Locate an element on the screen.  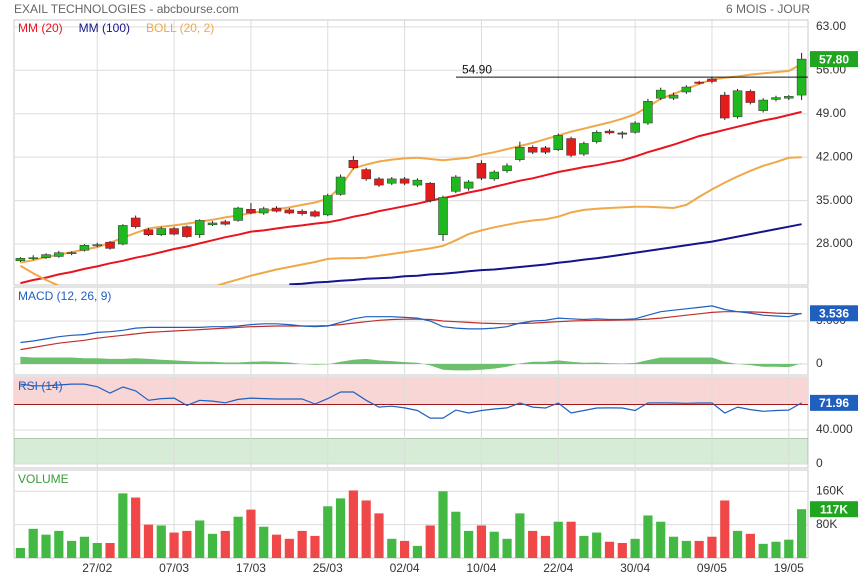
y-tick-label: 80K is located at coordinates (826, 524).